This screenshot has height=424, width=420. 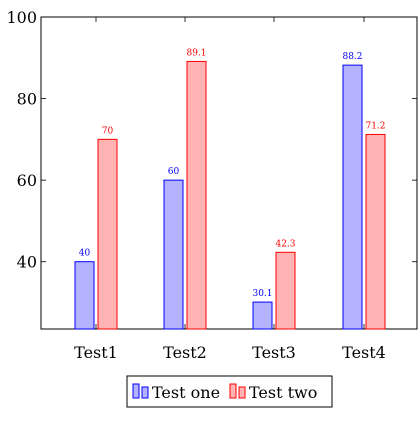 I want to click on y-tick-label: 100, so click(x=21, y=17).